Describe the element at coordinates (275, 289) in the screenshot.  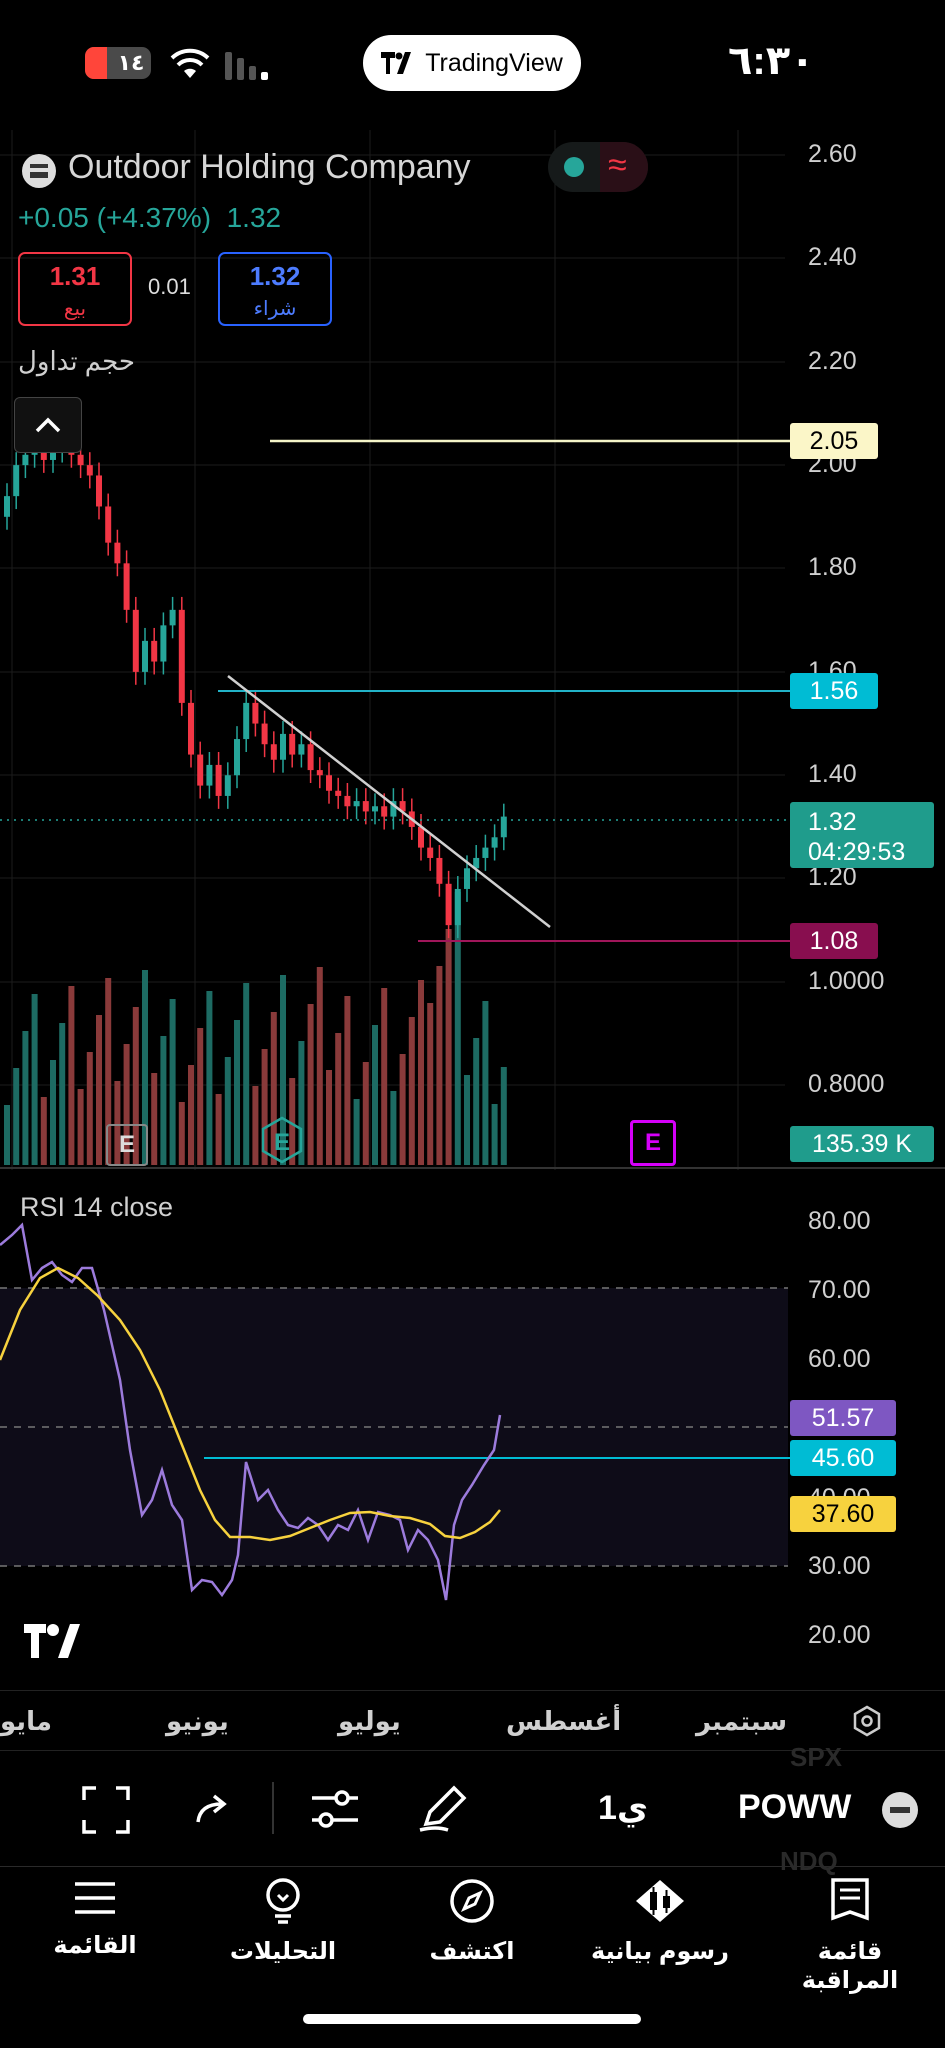
I see `buy-button: 1.32 شراء` at that location.